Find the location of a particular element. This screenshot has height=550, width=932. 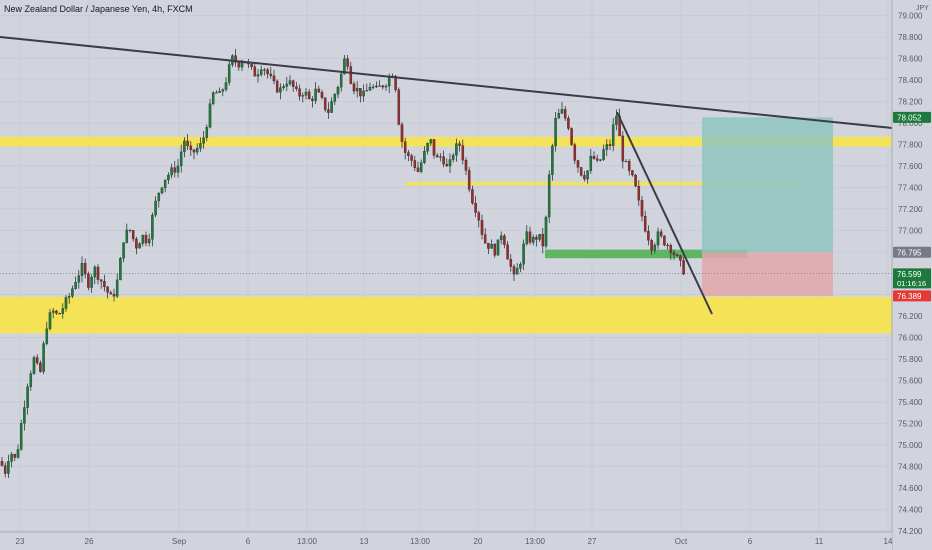

y-tick-label: 74.600 is located at coordinates (910, 488).